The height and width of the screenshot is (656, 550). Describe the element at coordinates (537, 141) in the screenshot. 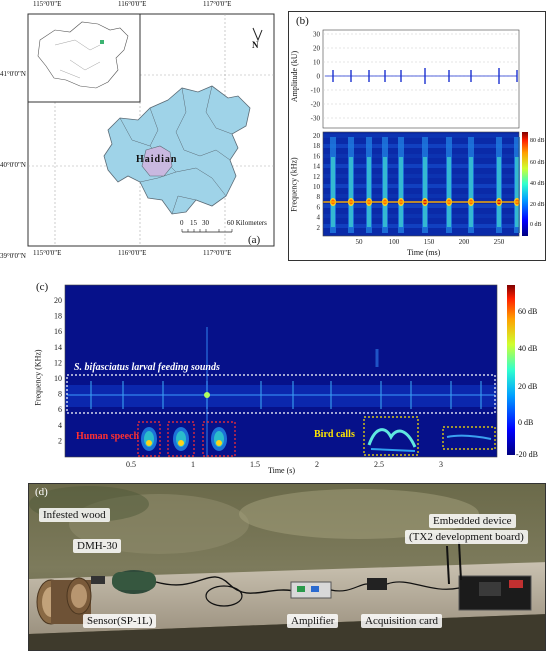

I see `cb-b-80: 80 dB` at that location.